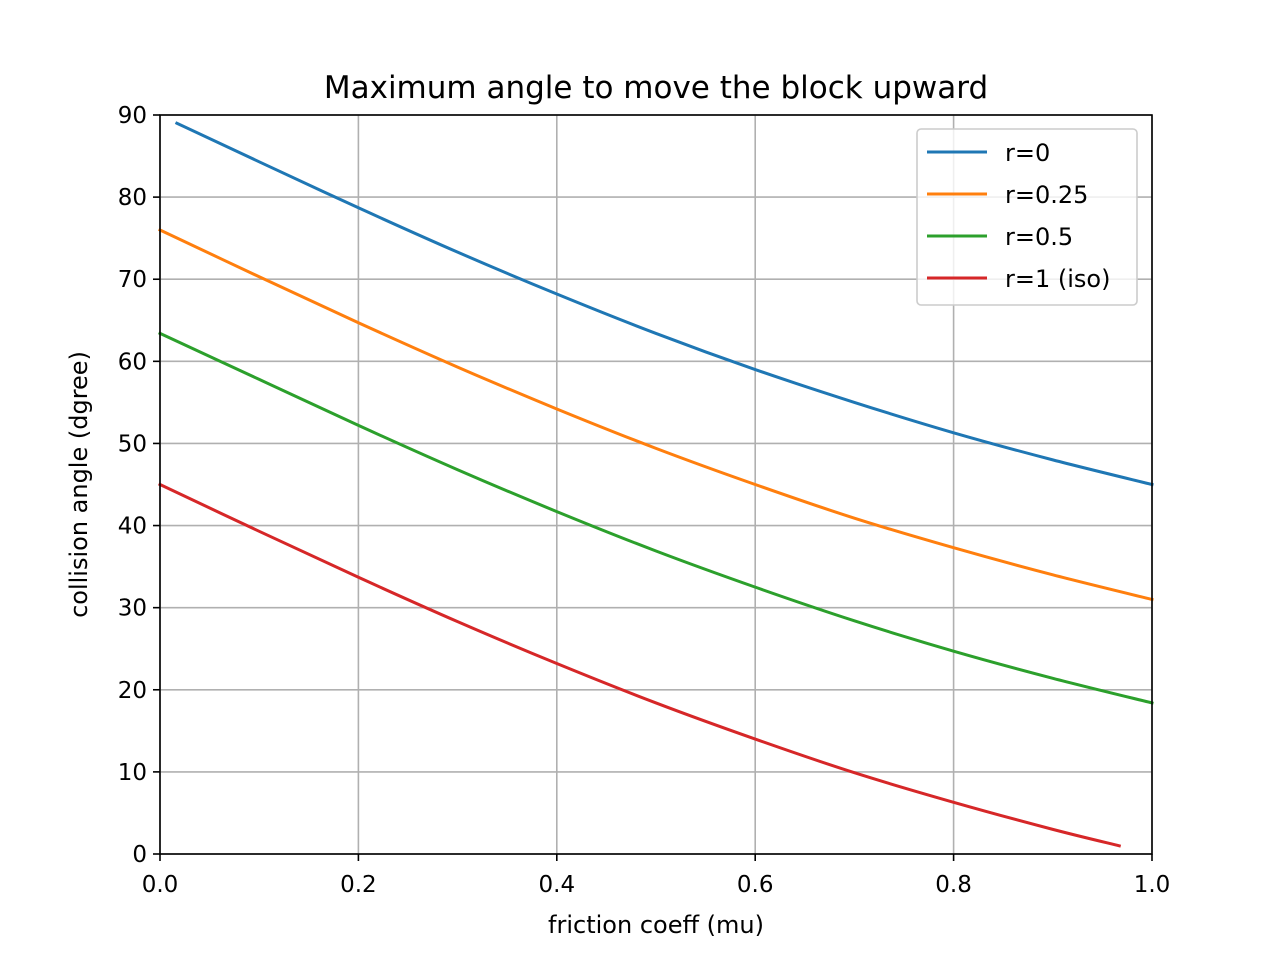 The height and width of the screenshot is (960, 1280). I want to click on y-axis-label: collision angle (dgree), so click(79, 484).